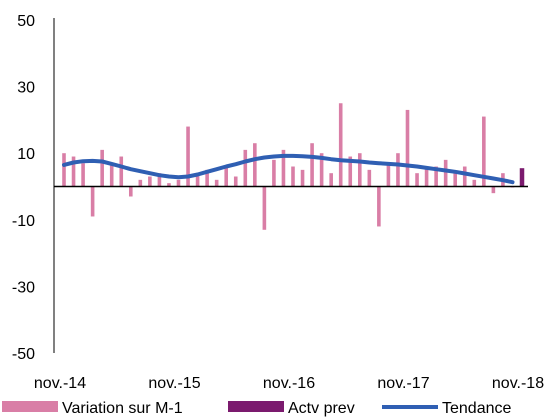  Describe the element at coordinates (403, 383) in the screenshot. I see `x-tick-label: nov.-17` at that location.